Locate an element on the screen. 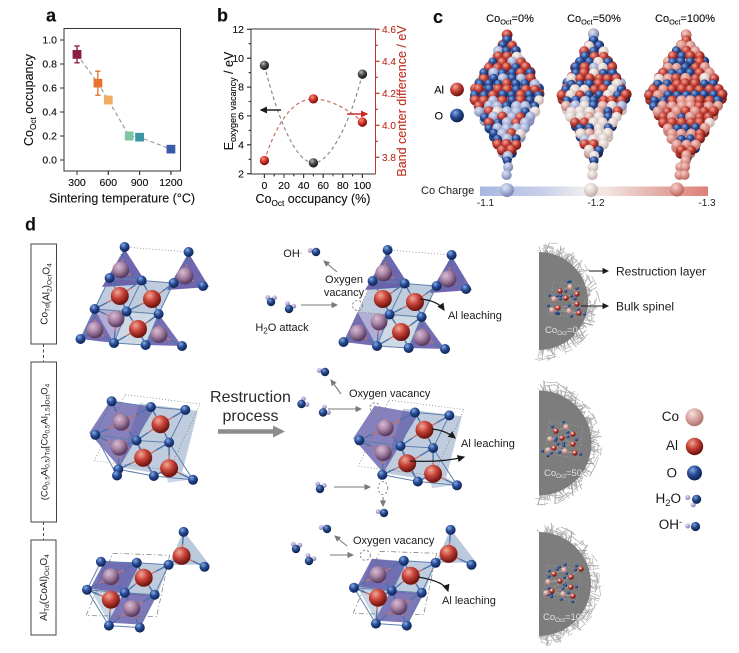 The height and width of the screenshot is (653, 739). svg-text: OH- is located at coordinates (670, 524).